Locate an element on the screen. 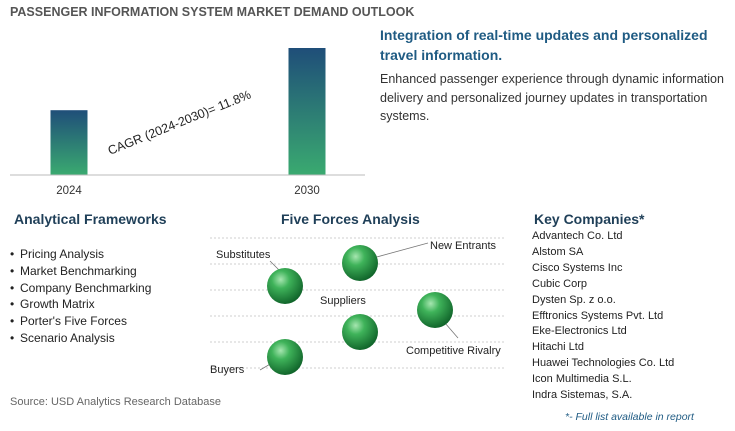 This screenshot has width=735, height=431. list-item: Huawei Technologies Co. Ltd is located at coordinates (603, 363).